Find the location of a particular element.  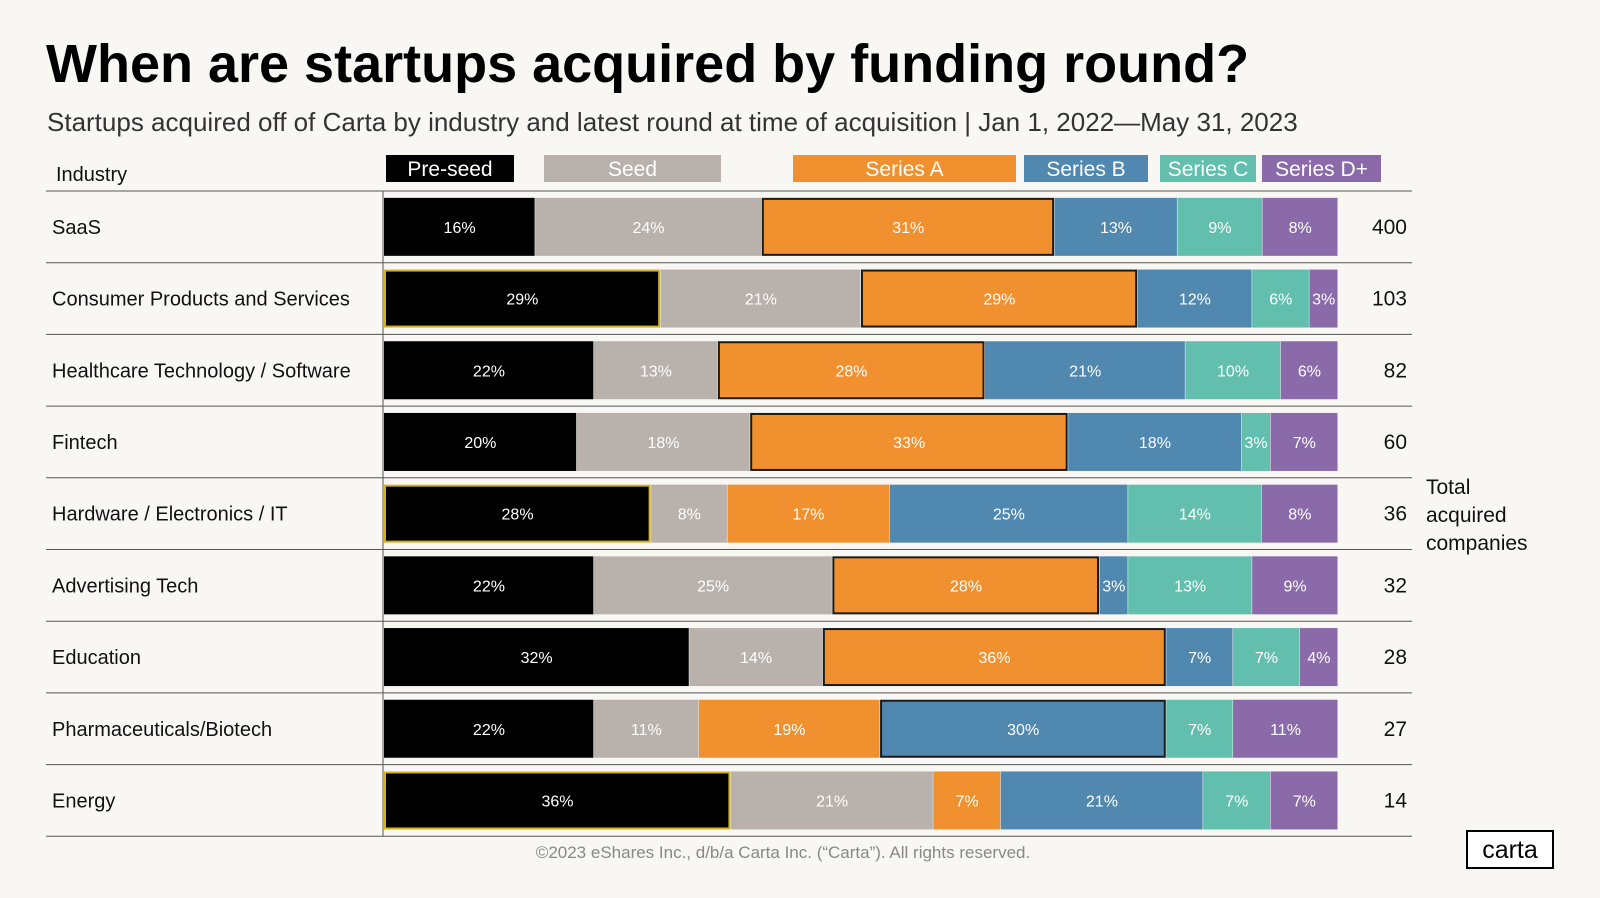

legend-label: Seed is located at coordinates (632, 169).